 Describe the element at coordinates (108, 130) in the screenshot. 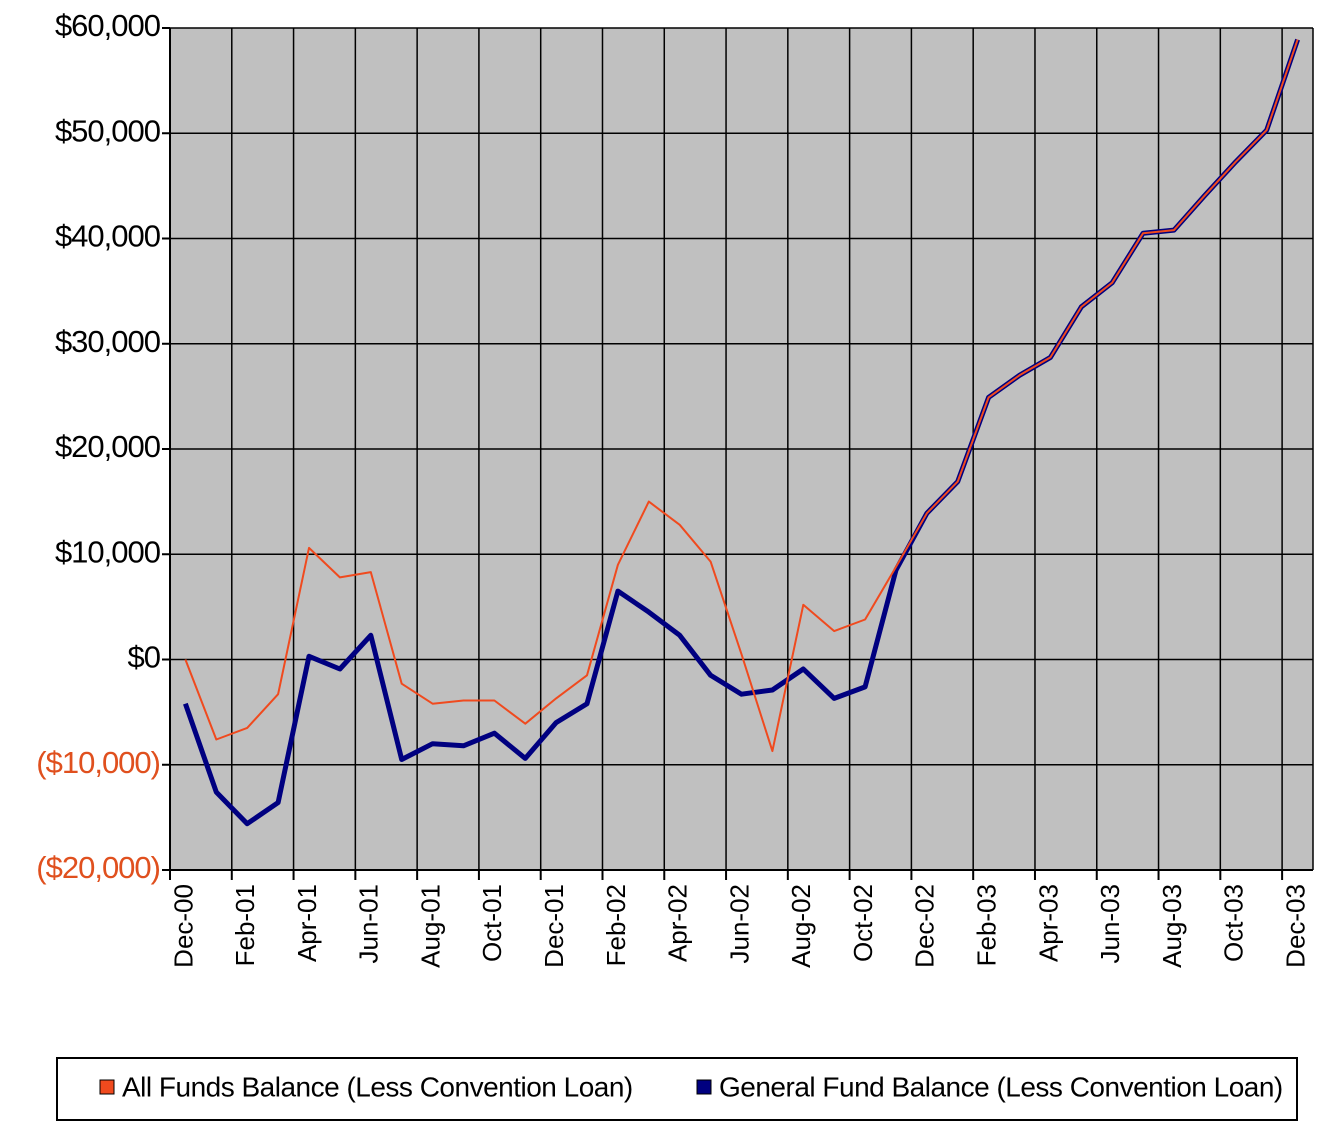

I see `y-tick-label: $50,000` at that location.